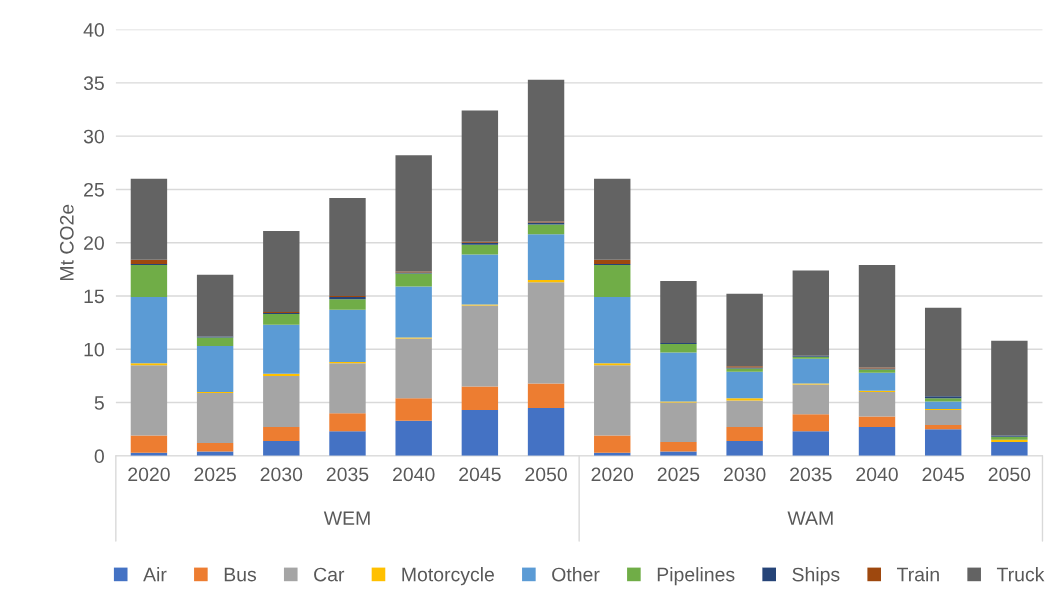 Image resolution: width=1053 pixels, height=592 pixels. What do you see at coordinates (93, 30) in the screenshot?
I see `y-tick-label: 40` at bounding box center [93, 30].